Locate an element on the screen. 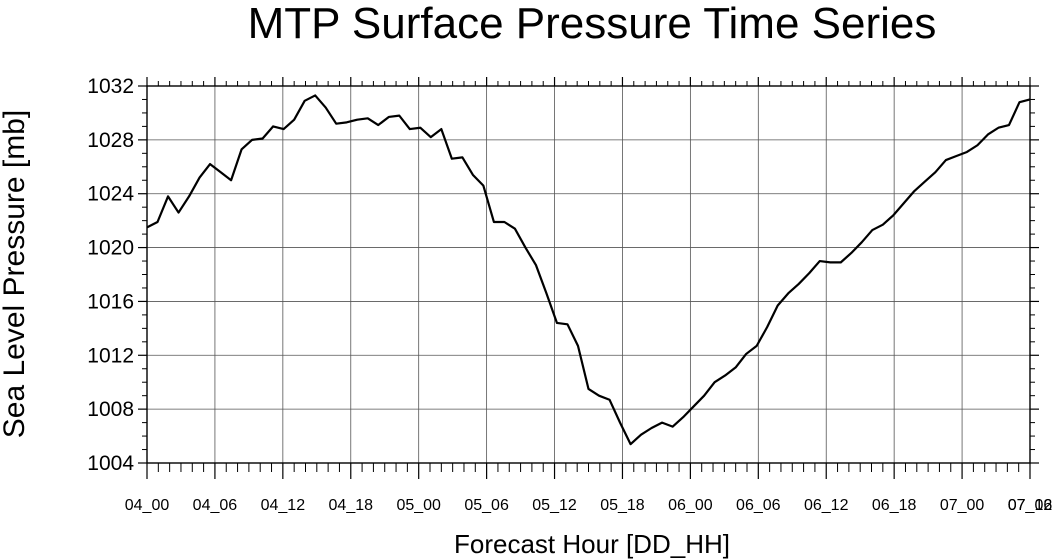 This screenshot has width=1056, height=560. x-tick-label: 07_00 is located at coordinates (962, 505).